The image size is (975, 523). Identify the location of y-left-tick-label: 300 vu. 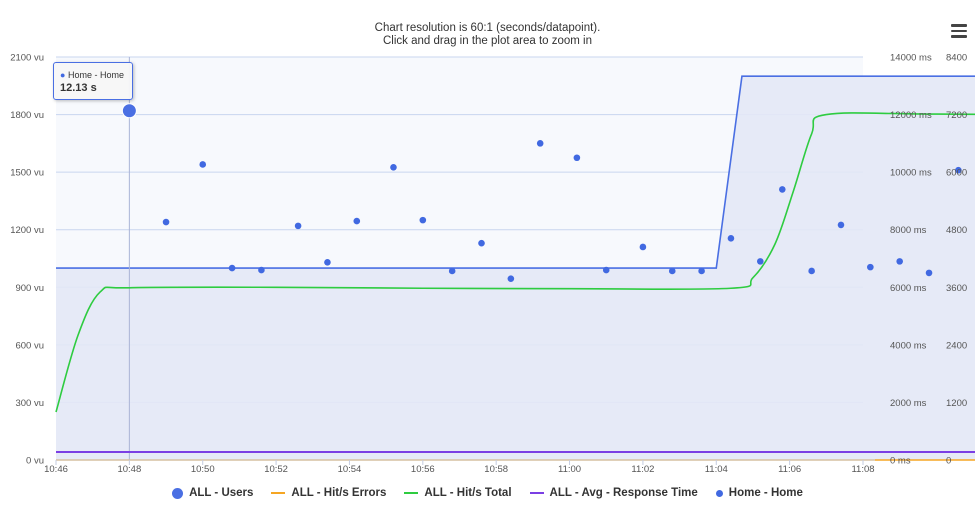
(29, 403).